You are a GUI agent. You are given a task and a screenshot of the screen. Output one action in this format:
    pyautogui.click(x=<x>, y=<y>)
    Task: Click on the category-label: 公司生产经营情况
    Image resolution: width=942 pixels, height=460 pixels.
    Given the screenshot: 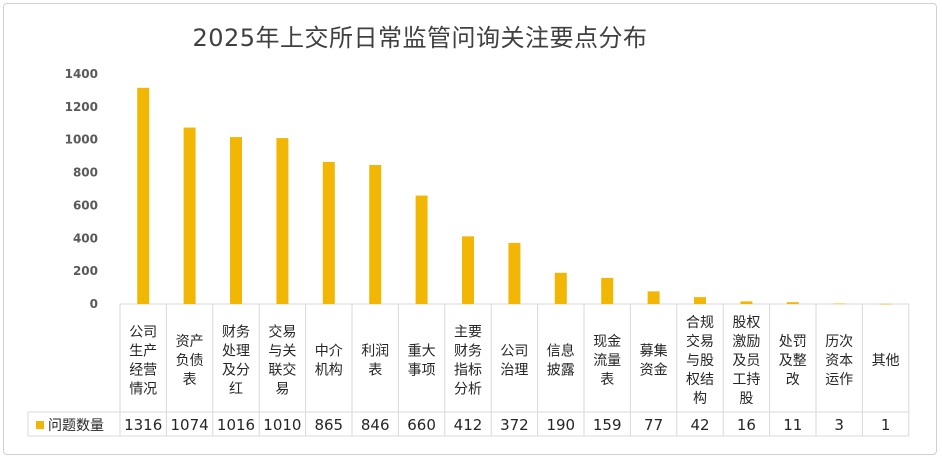 What is the action you would take?
    pyautogui.click(x=143, y=361)
    